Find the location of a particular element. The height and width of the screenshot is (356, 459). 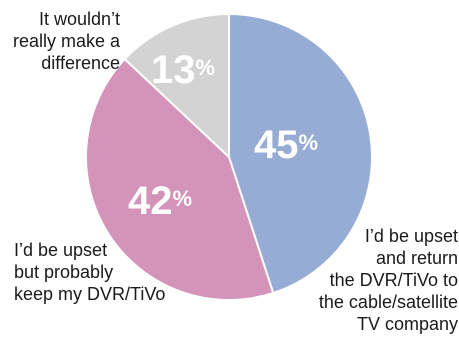

slice-category-label-line: It wouldn’t is located at coordinates (79, 19).